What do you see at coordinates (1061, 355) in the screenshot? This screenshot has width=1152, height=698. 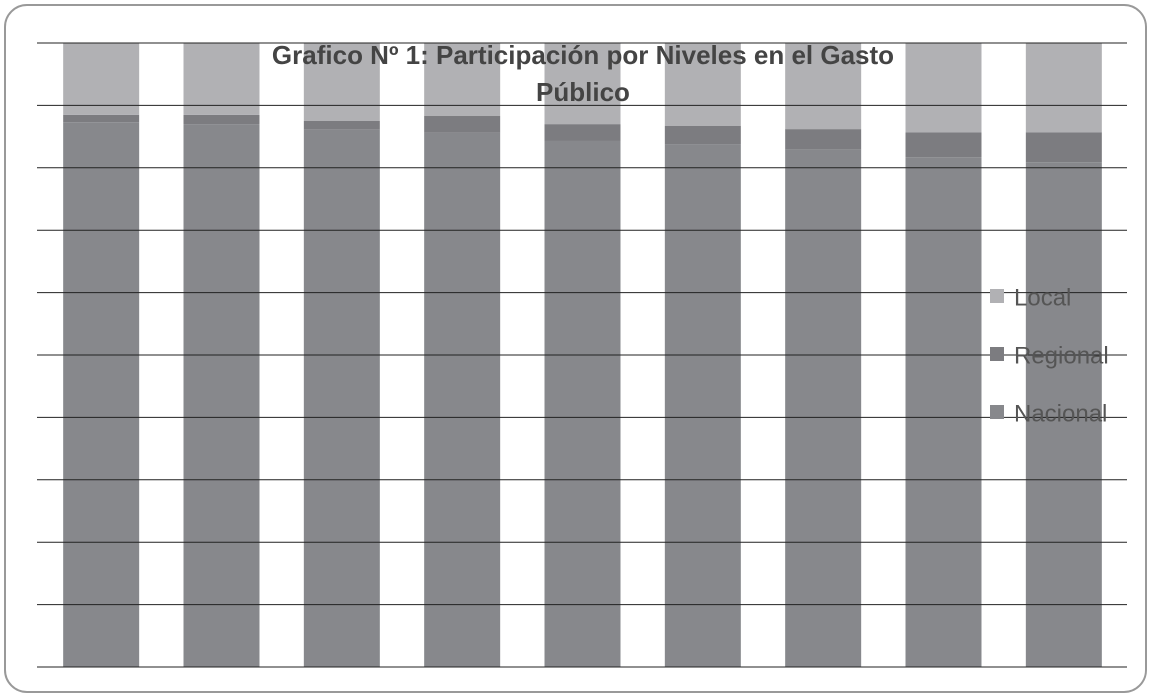 I see `legend-label: Regional` at bounding box center [1061, 355].